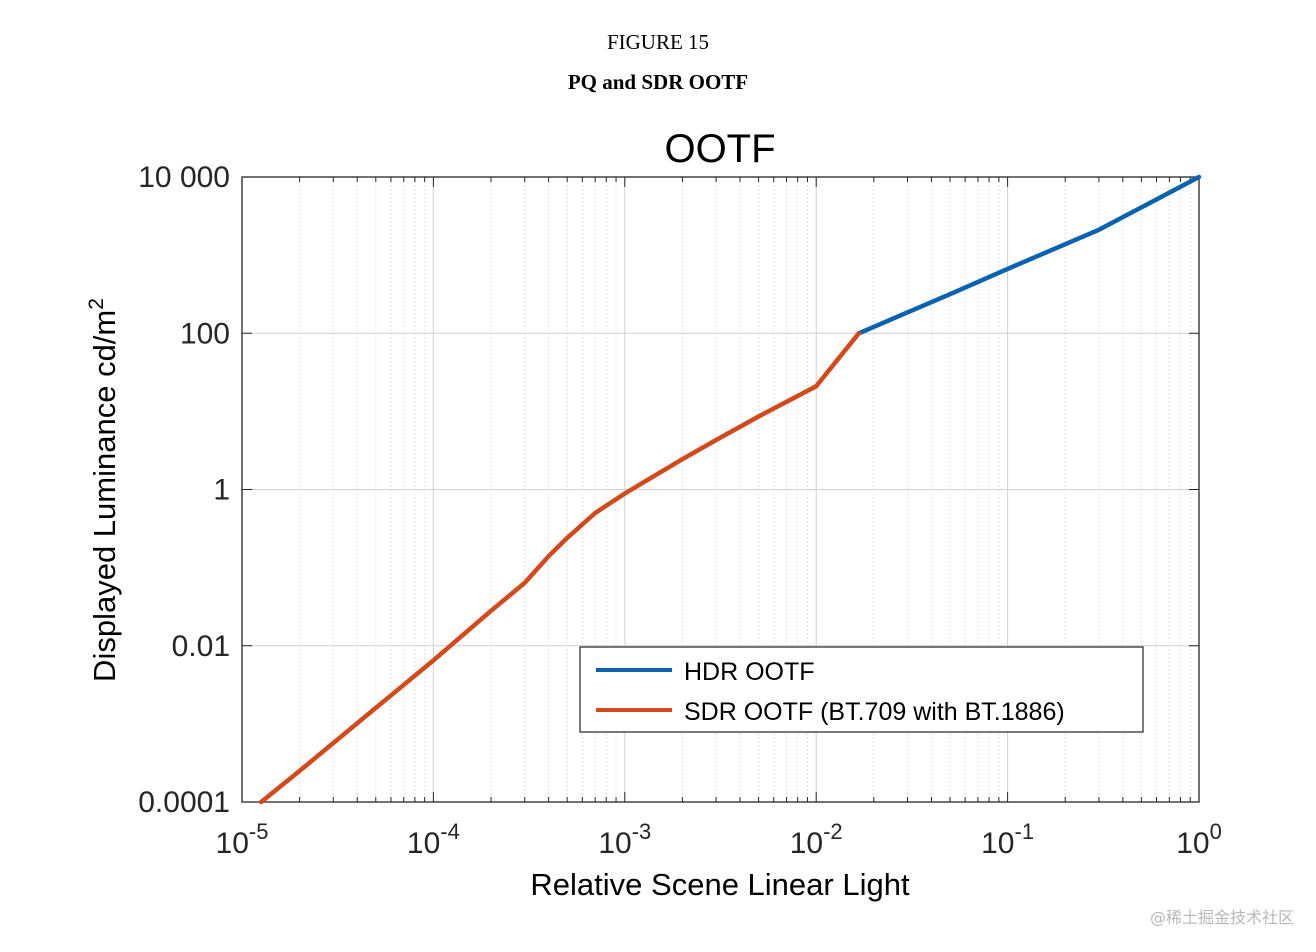 The height and width of the screenshot is (952, 1316). Describe the element at coordinates (221, 490) in the screenshot. I see `y-tick-label: 1` at that location.